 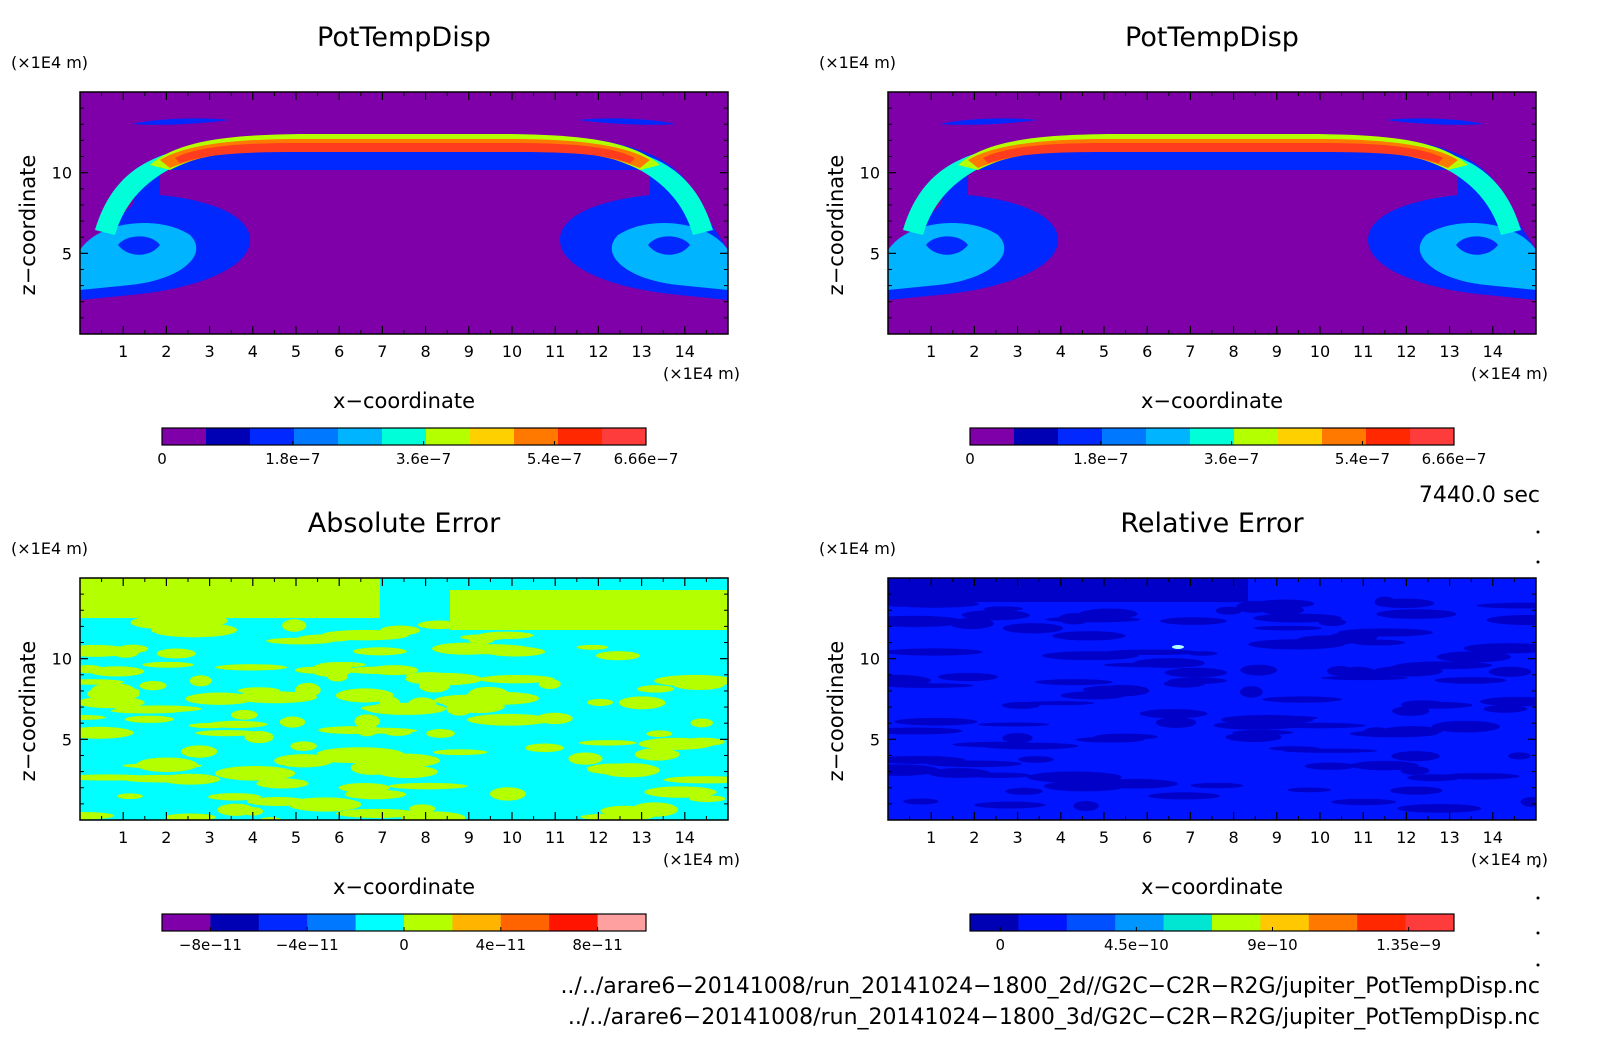 I want to click on colorbar-tick-label: 1.8e−7, so click(x=1100, y=459).